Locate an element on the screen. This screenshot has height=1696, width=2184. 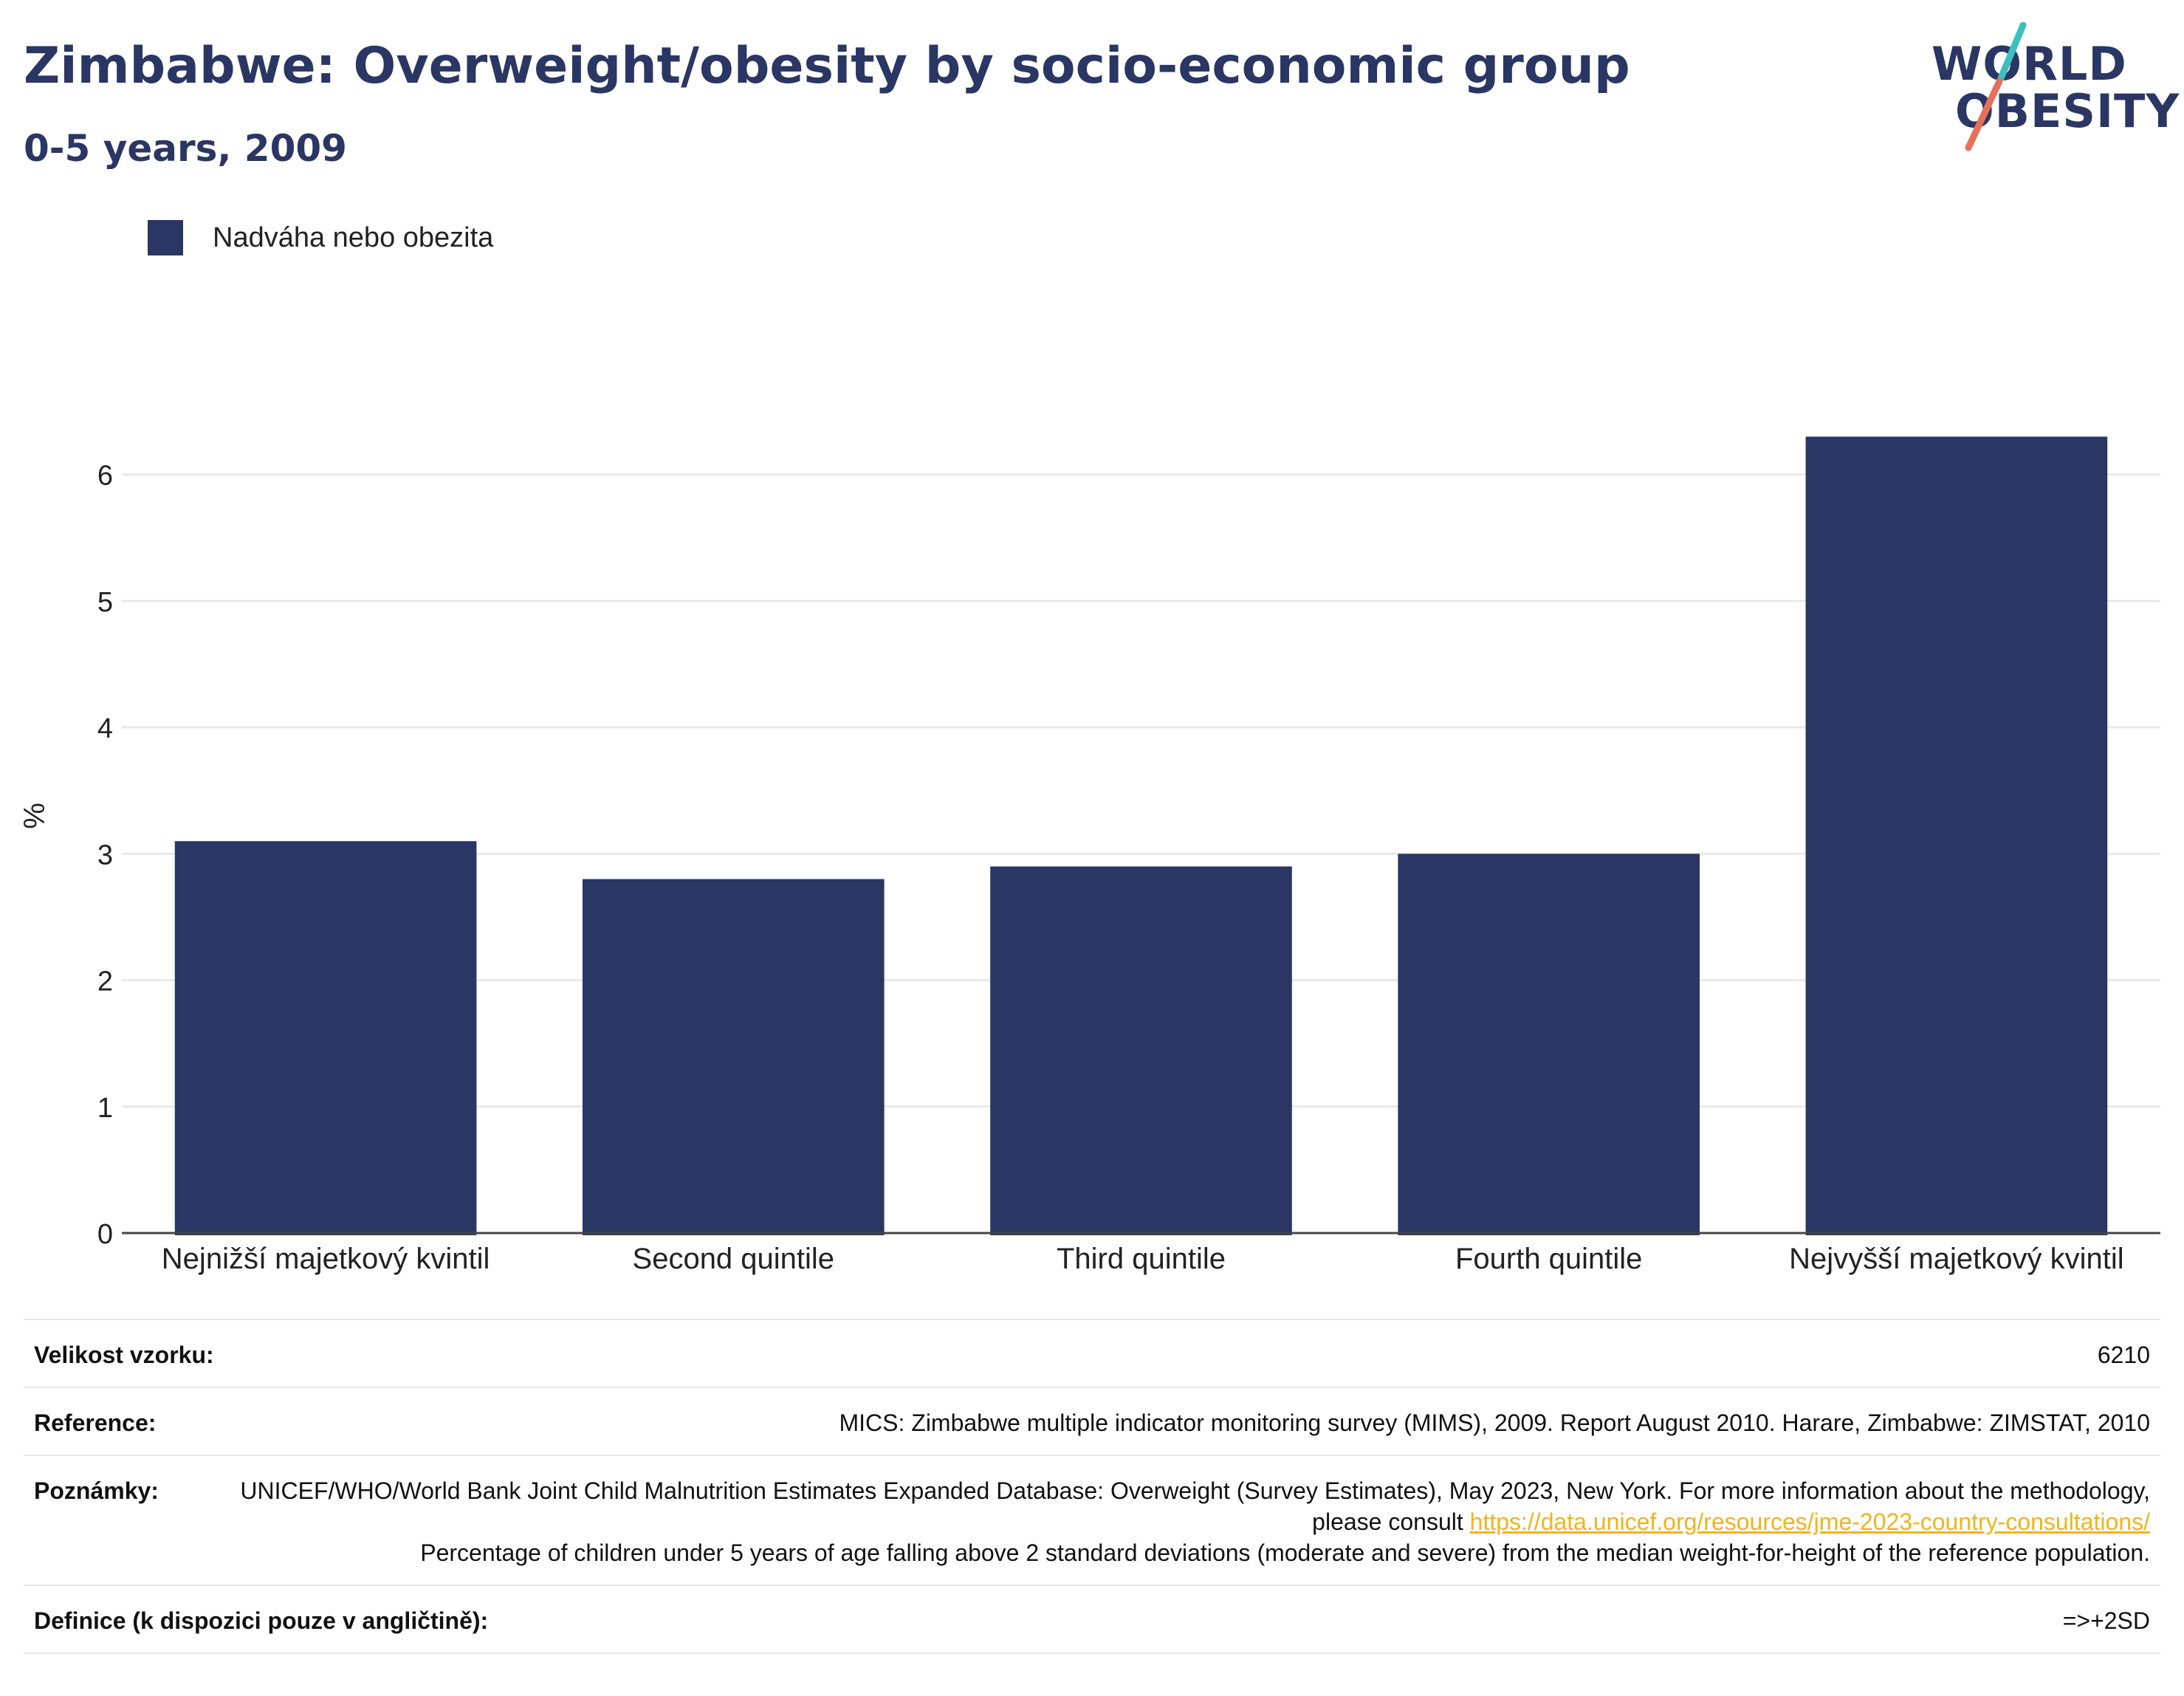
logo-text-line1: WORLD is located at coordinates (2029, 64).